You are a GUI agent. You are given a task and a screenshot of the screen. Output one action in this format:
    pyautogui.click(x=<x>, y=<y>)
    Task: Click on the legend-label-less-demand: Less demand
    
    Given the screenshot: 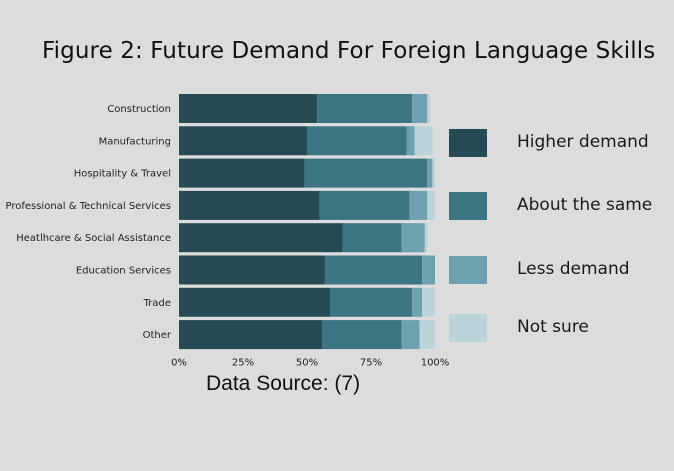 What is the action you would take?
    pyautogui.click(x=573, y=269)
    